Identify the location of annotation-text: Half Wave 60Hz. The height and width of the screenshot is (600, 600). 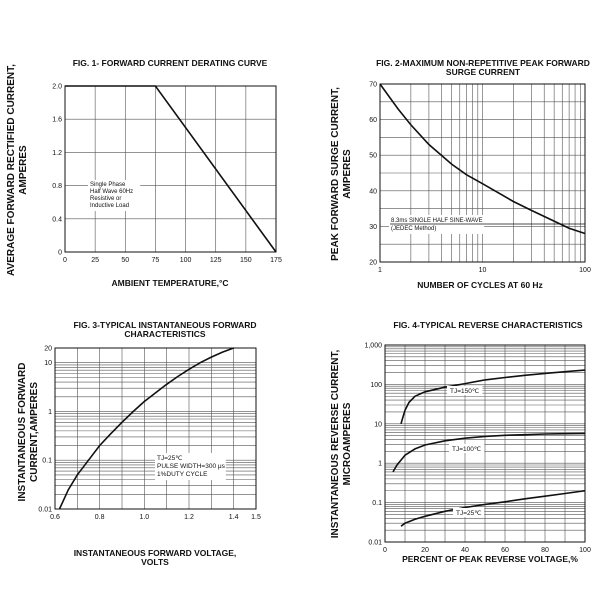
(111, 192).